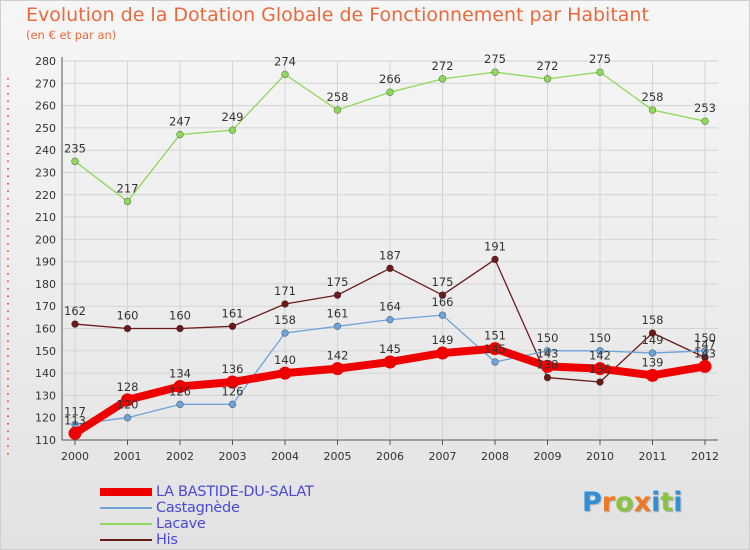  Describe the element at coordinates (45, 83) in the screenshot. I see `y-tick-label: 270` at that location.